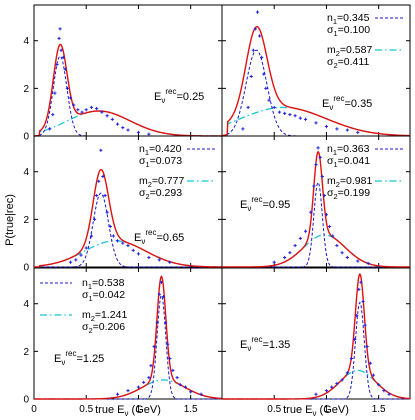 The image size is (415, 420). What do you see at coordinates (34, 409) in the screenshot?
I see `x-tick-label: 0` at bounding box center [34, 409].